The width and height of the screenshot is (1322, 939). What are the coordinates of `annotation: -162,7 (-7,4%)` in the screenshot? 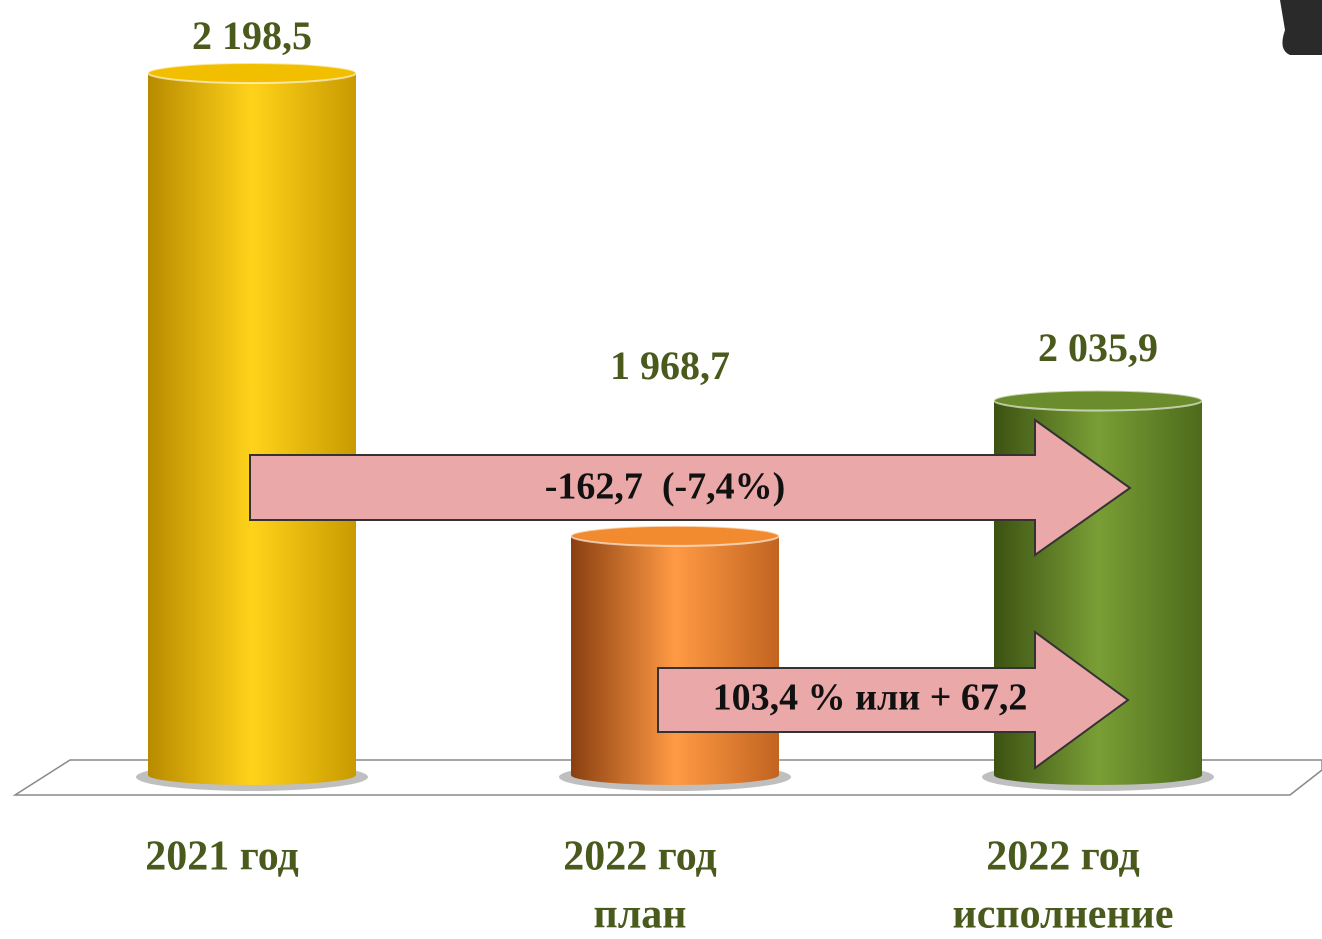 It's located at (665, 487).